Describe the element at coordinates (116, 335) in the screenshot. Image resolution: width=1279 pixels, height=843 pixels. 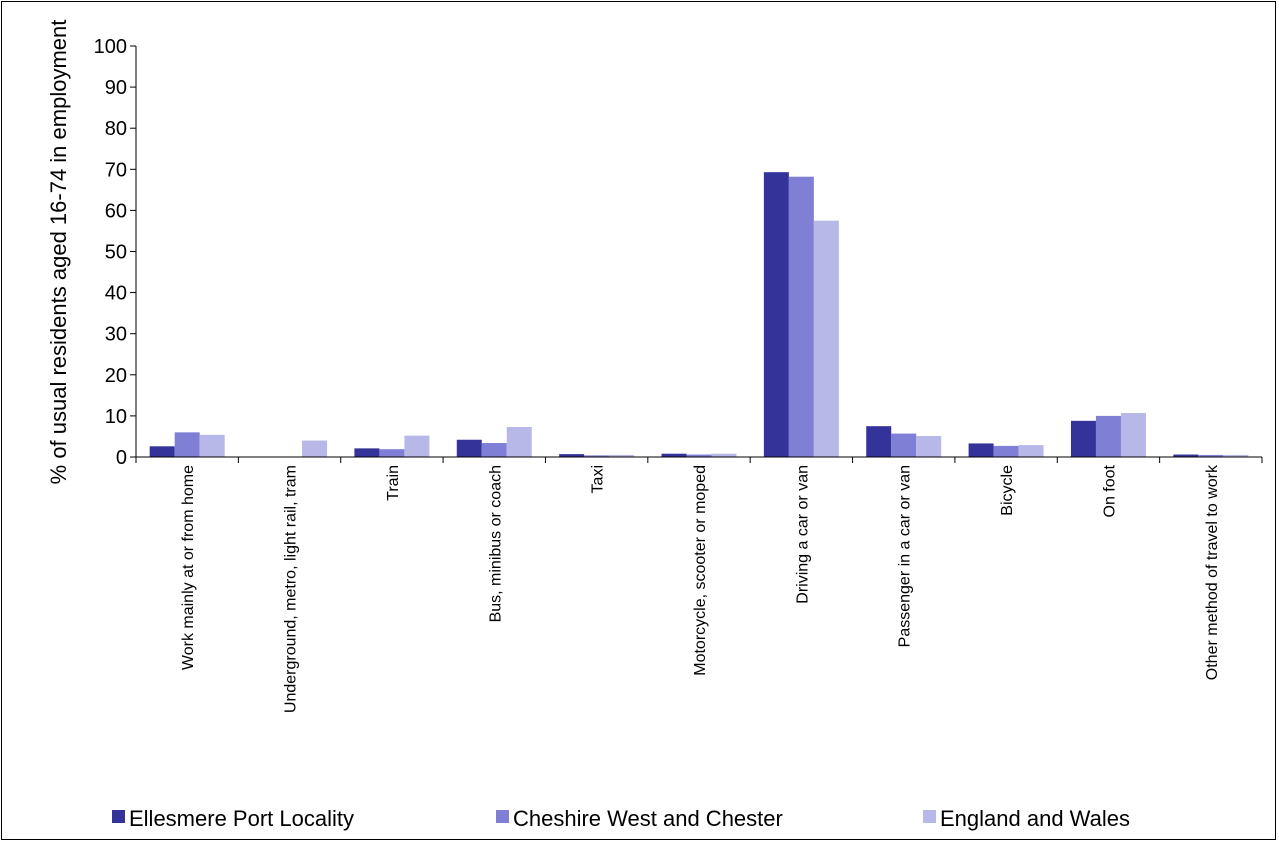
I see `y-tick-label: 30` at that location.